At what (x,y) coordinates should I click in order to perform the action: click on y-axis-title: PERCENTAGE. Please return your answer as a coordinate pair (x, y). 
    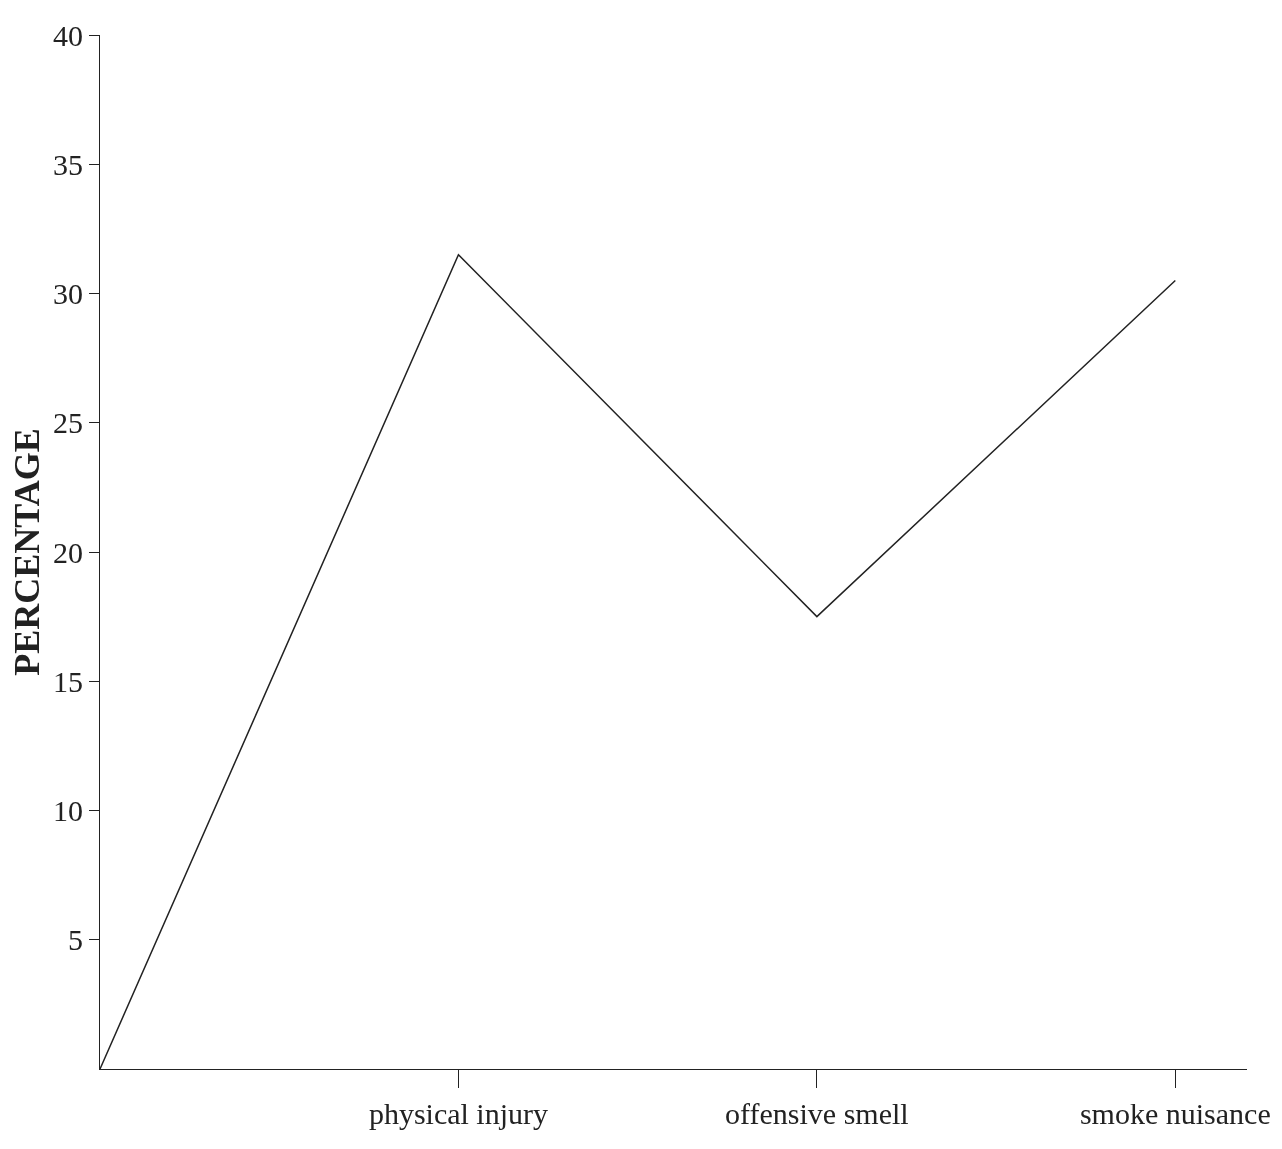
    Looking at the image, I should click on (26, 552).